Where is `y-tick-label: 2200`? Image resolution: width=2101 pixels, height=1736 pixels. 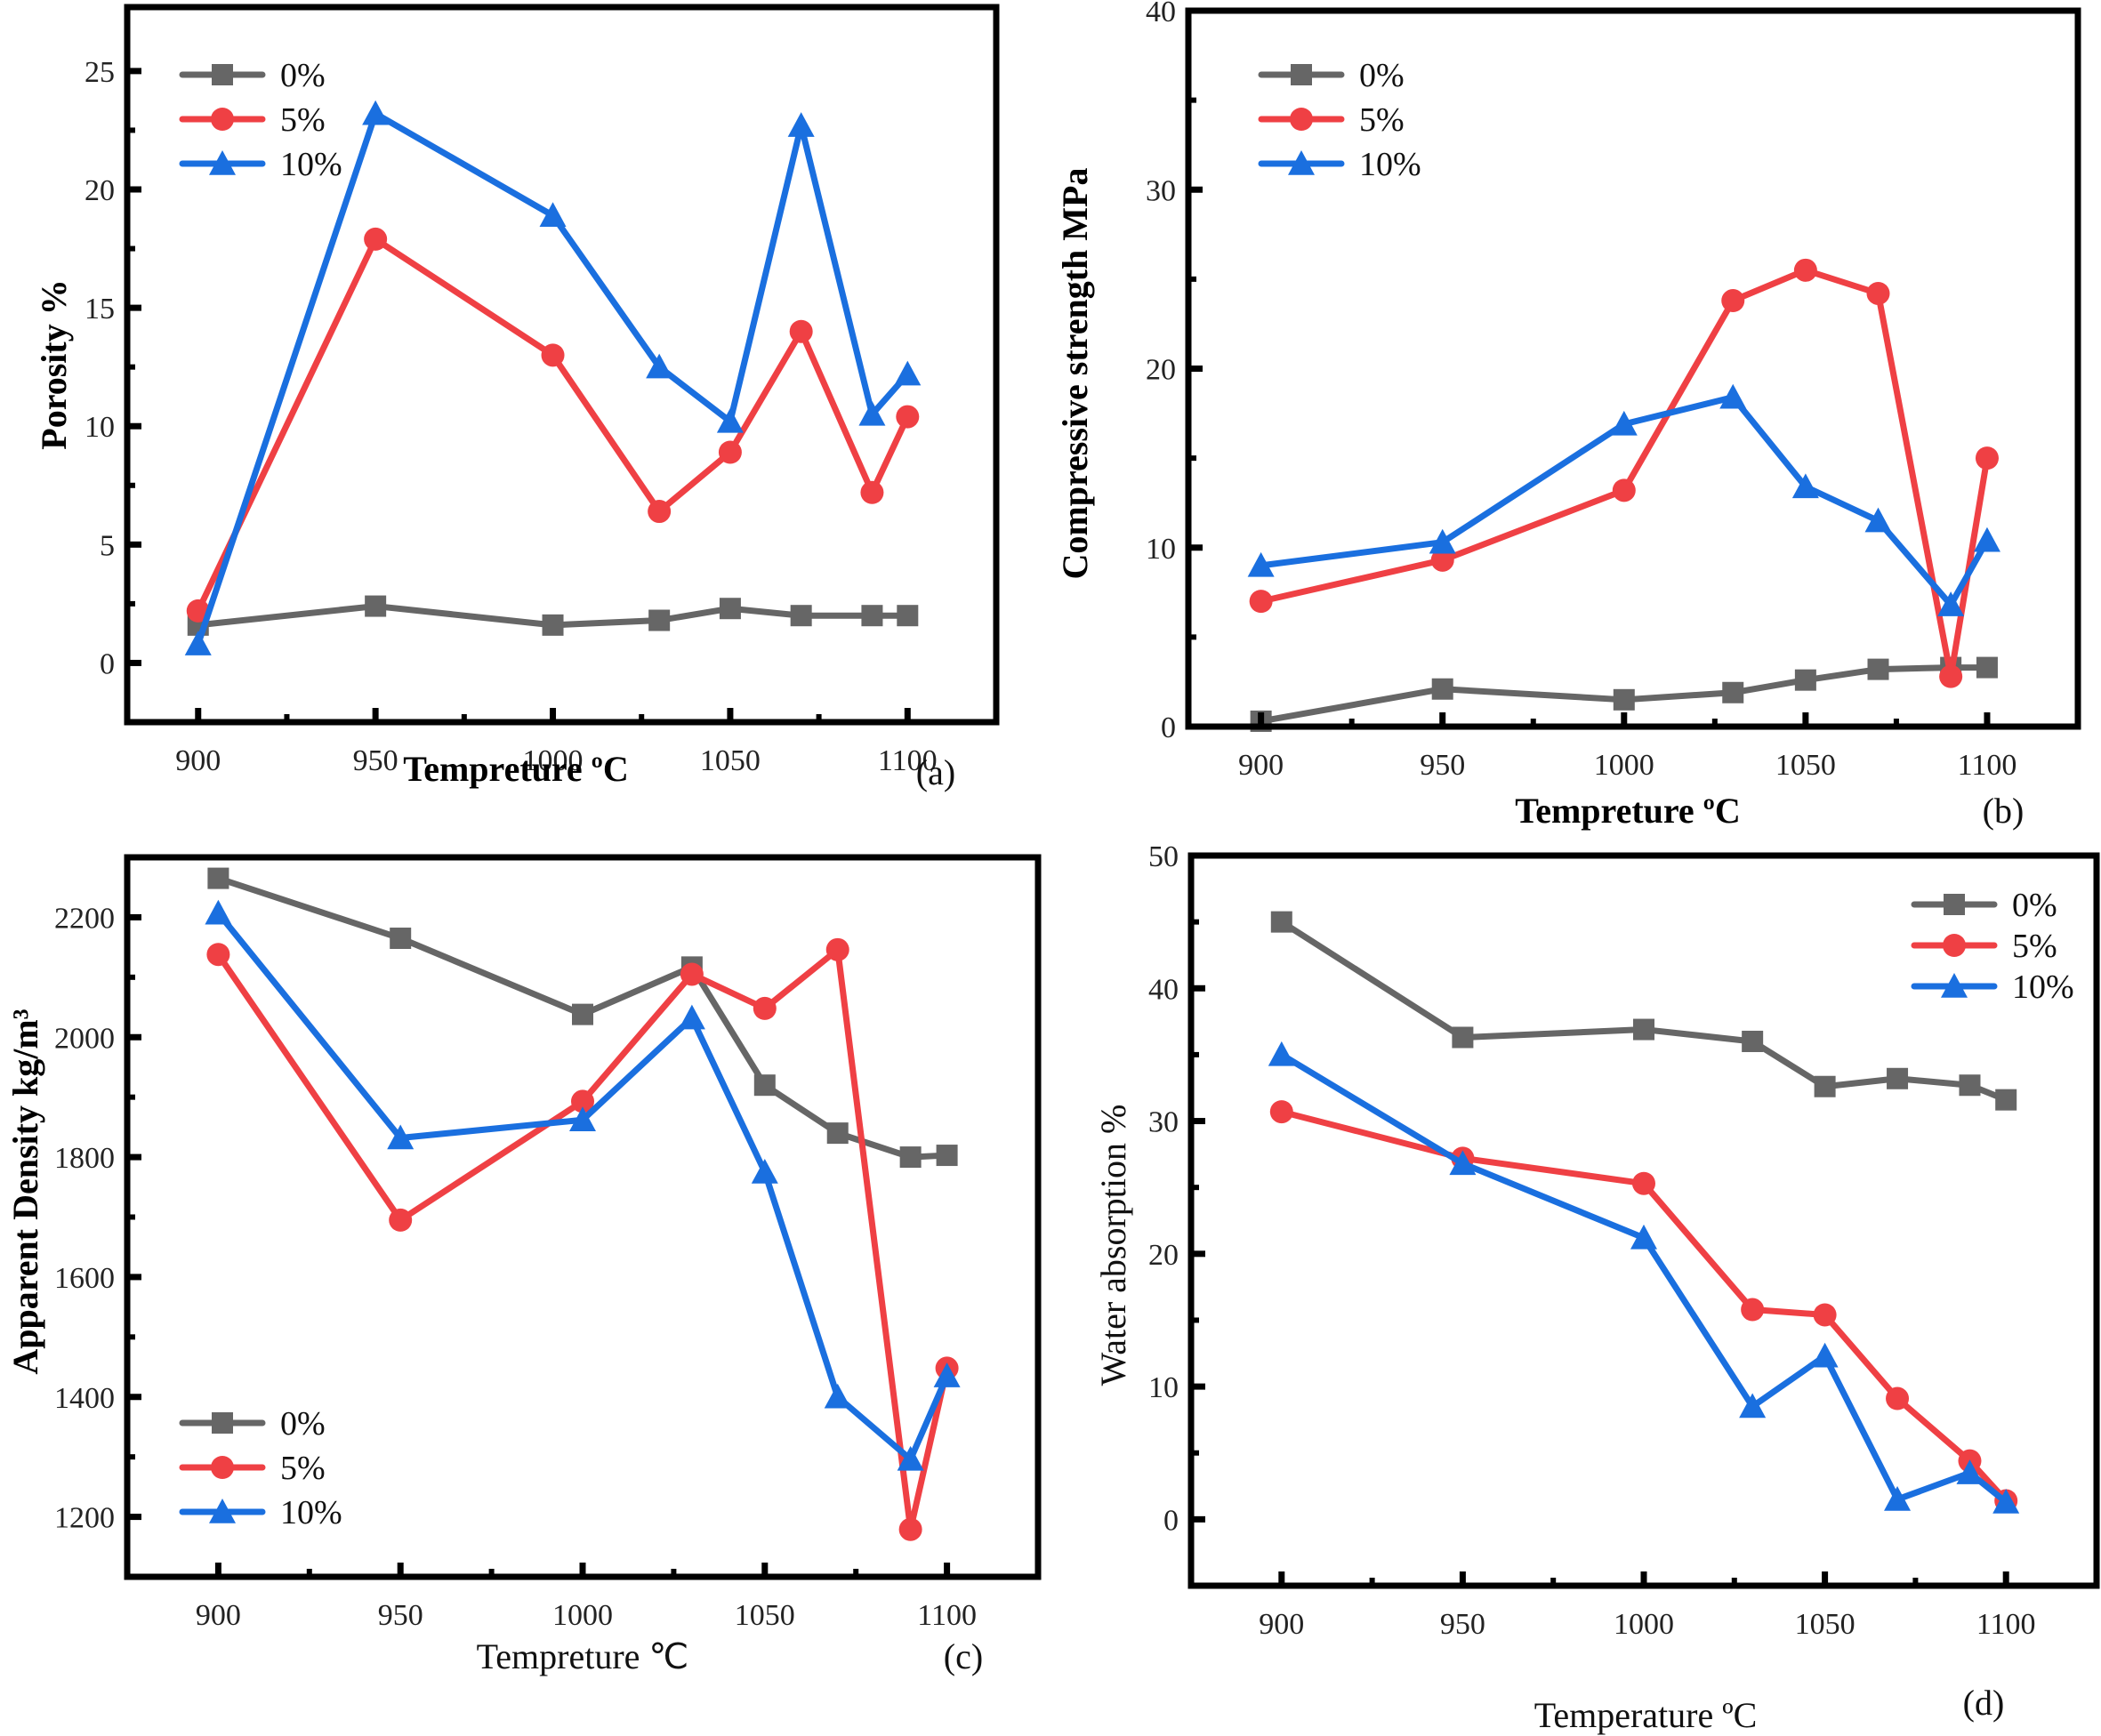 y-tick-label: 2200 is located at coordinates (84, 919).